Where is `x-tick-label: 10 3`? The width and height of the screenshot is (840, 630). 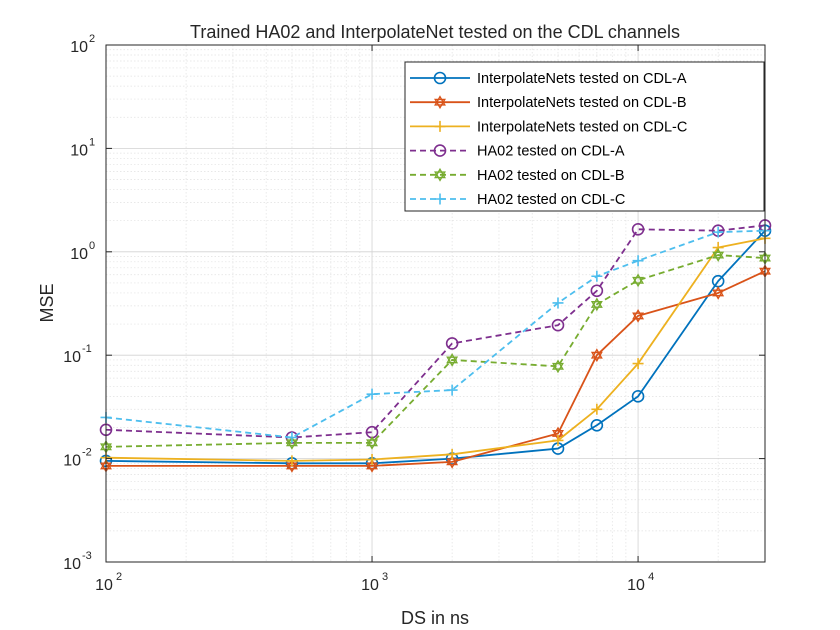
x-tick-label: 10 3 is located at coordinates (374, 582).